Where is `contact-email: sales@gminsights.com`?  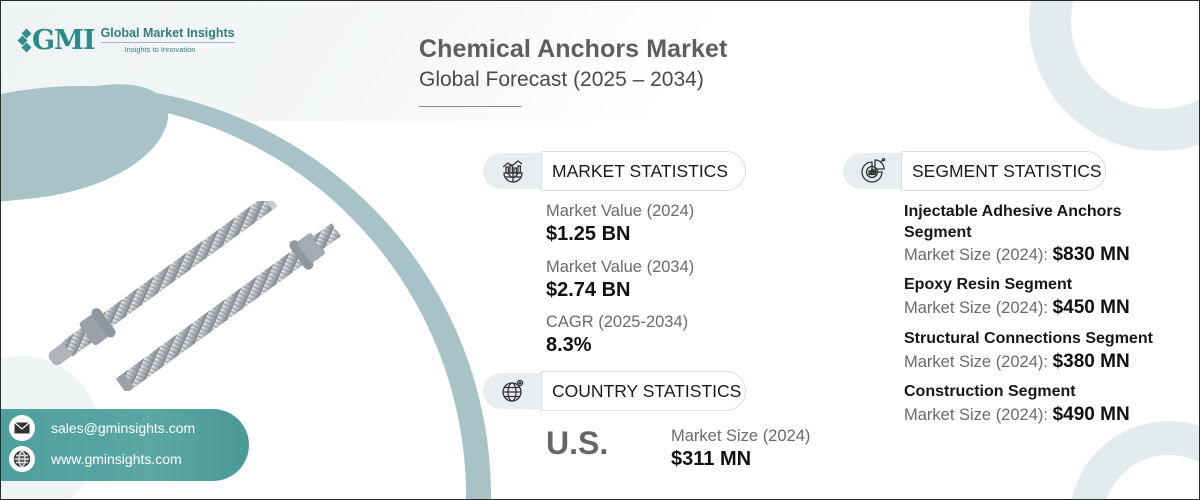 contact-email: sales@gminsights.com is located at coordinates (102, 428).